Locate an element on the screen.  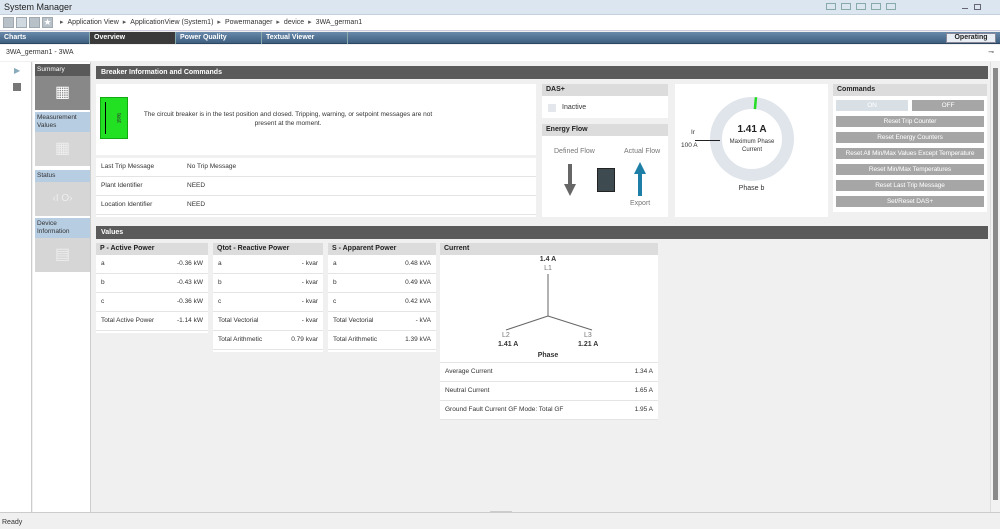
operating-button: Operating is located at coordinates (971, 38).